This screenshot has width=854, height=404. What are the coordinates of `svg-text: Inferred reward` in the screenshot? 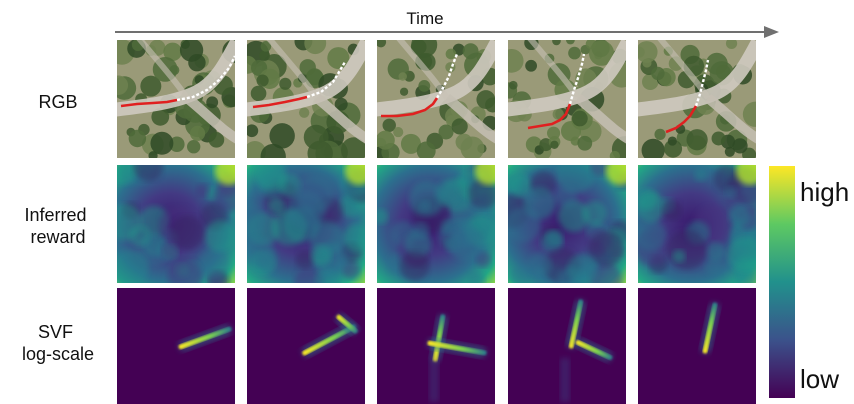 It's located at (57, 226).